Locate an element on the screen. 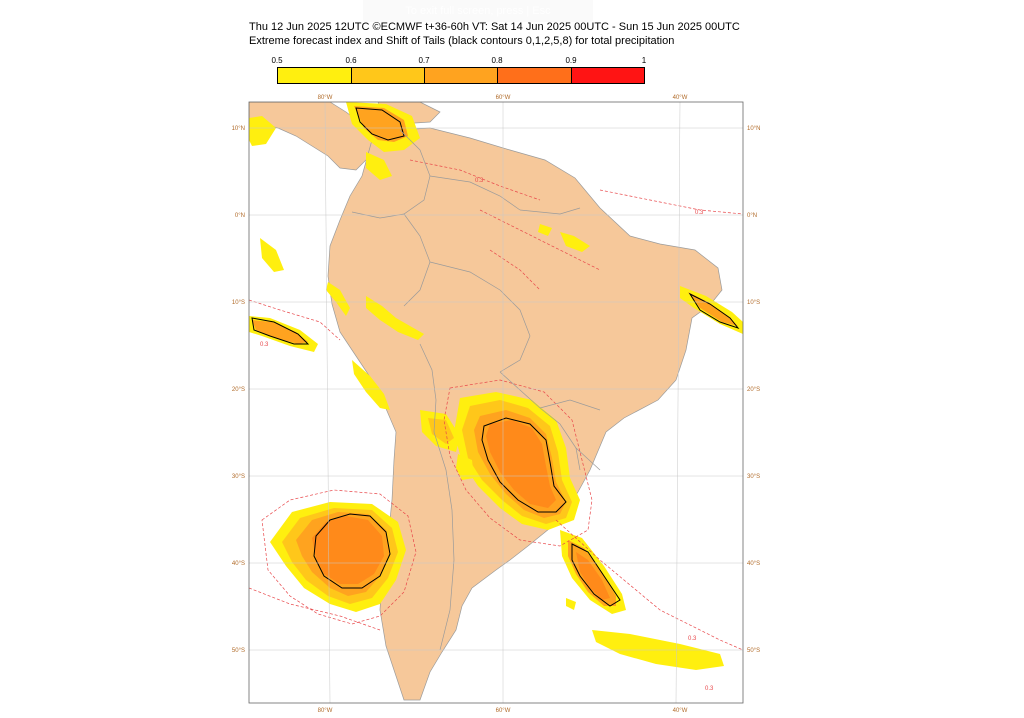  lat-label-left: 40°S is located at coordinates (238, 564).